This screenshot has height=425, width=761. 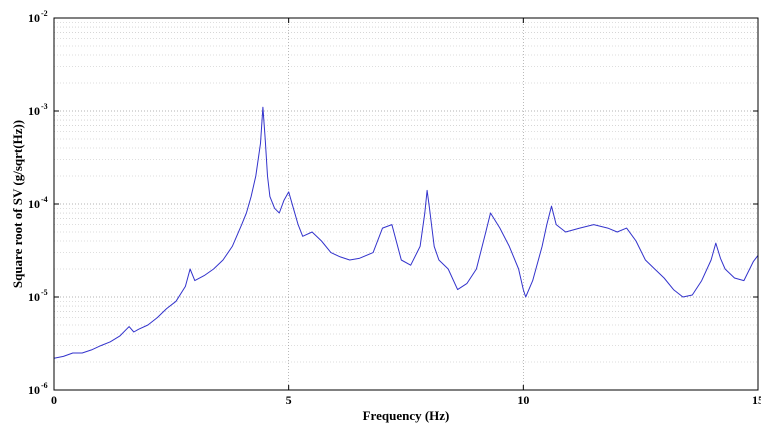 What do you see at coordinates (756, 400) in the screenshot?
I see `x-tick-label: 15` at bounding box center [756, 400].